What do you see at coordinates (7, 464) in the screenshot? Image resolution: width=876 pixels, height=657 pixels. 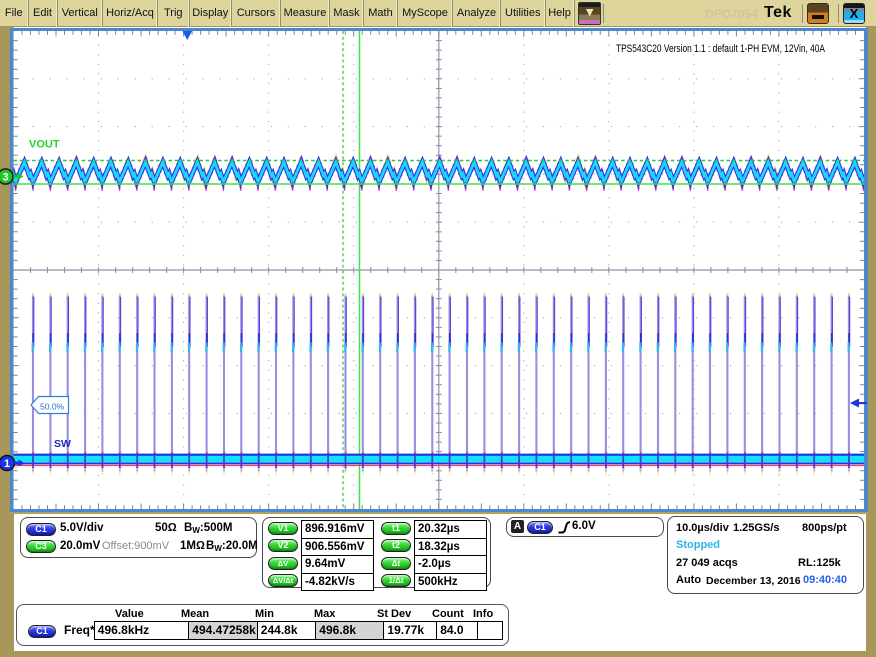 I see `svg-text: 1` at bounding box center [7, 464].